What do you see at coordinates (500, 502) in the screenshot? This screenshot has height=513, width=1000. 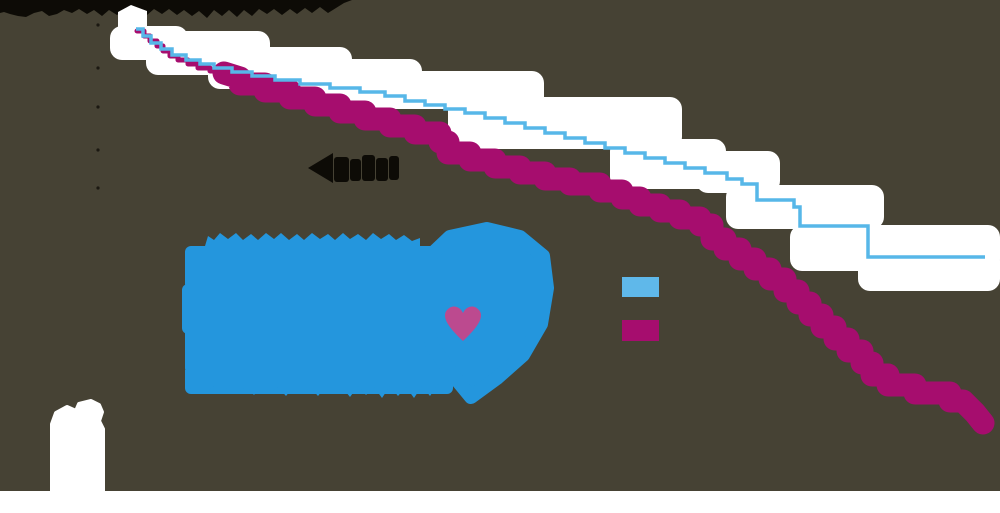 I see `bottom-axis-area` at bounding box center [500, 502].